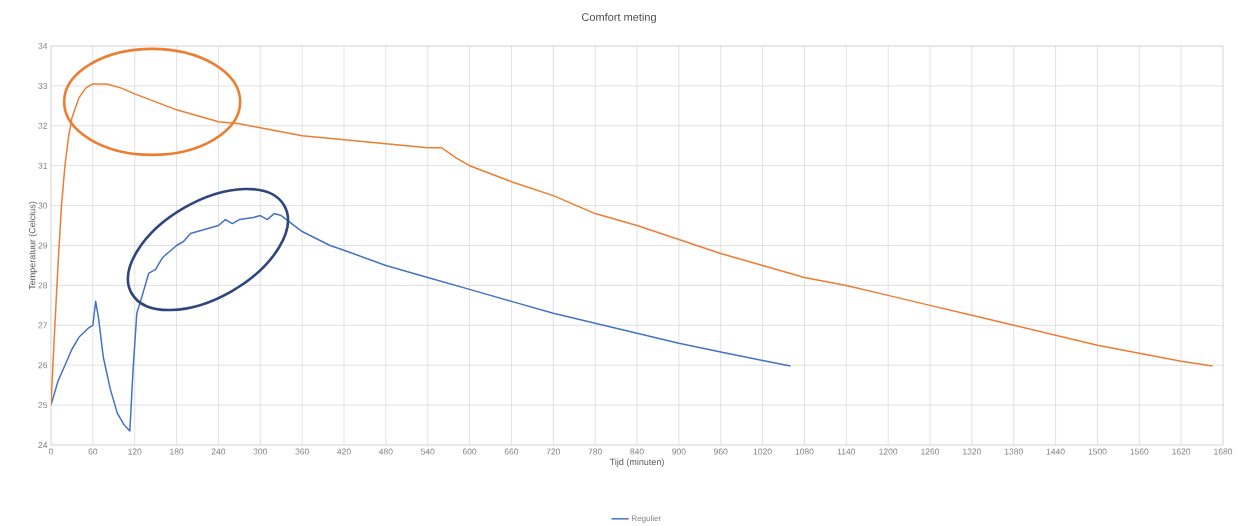  What do you see at coordinates (618, 17) in the screenshot?
I see `chart-title: Comfort meting` at bounding box center [618, 17].